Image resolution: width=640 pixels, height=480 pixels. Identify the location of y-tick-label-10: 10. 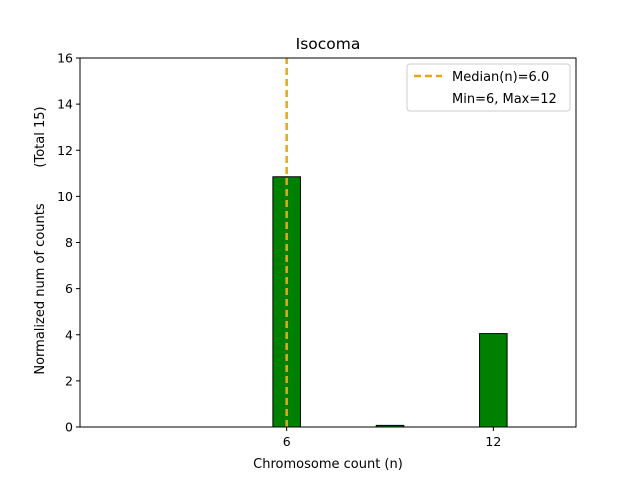
(65, 196).